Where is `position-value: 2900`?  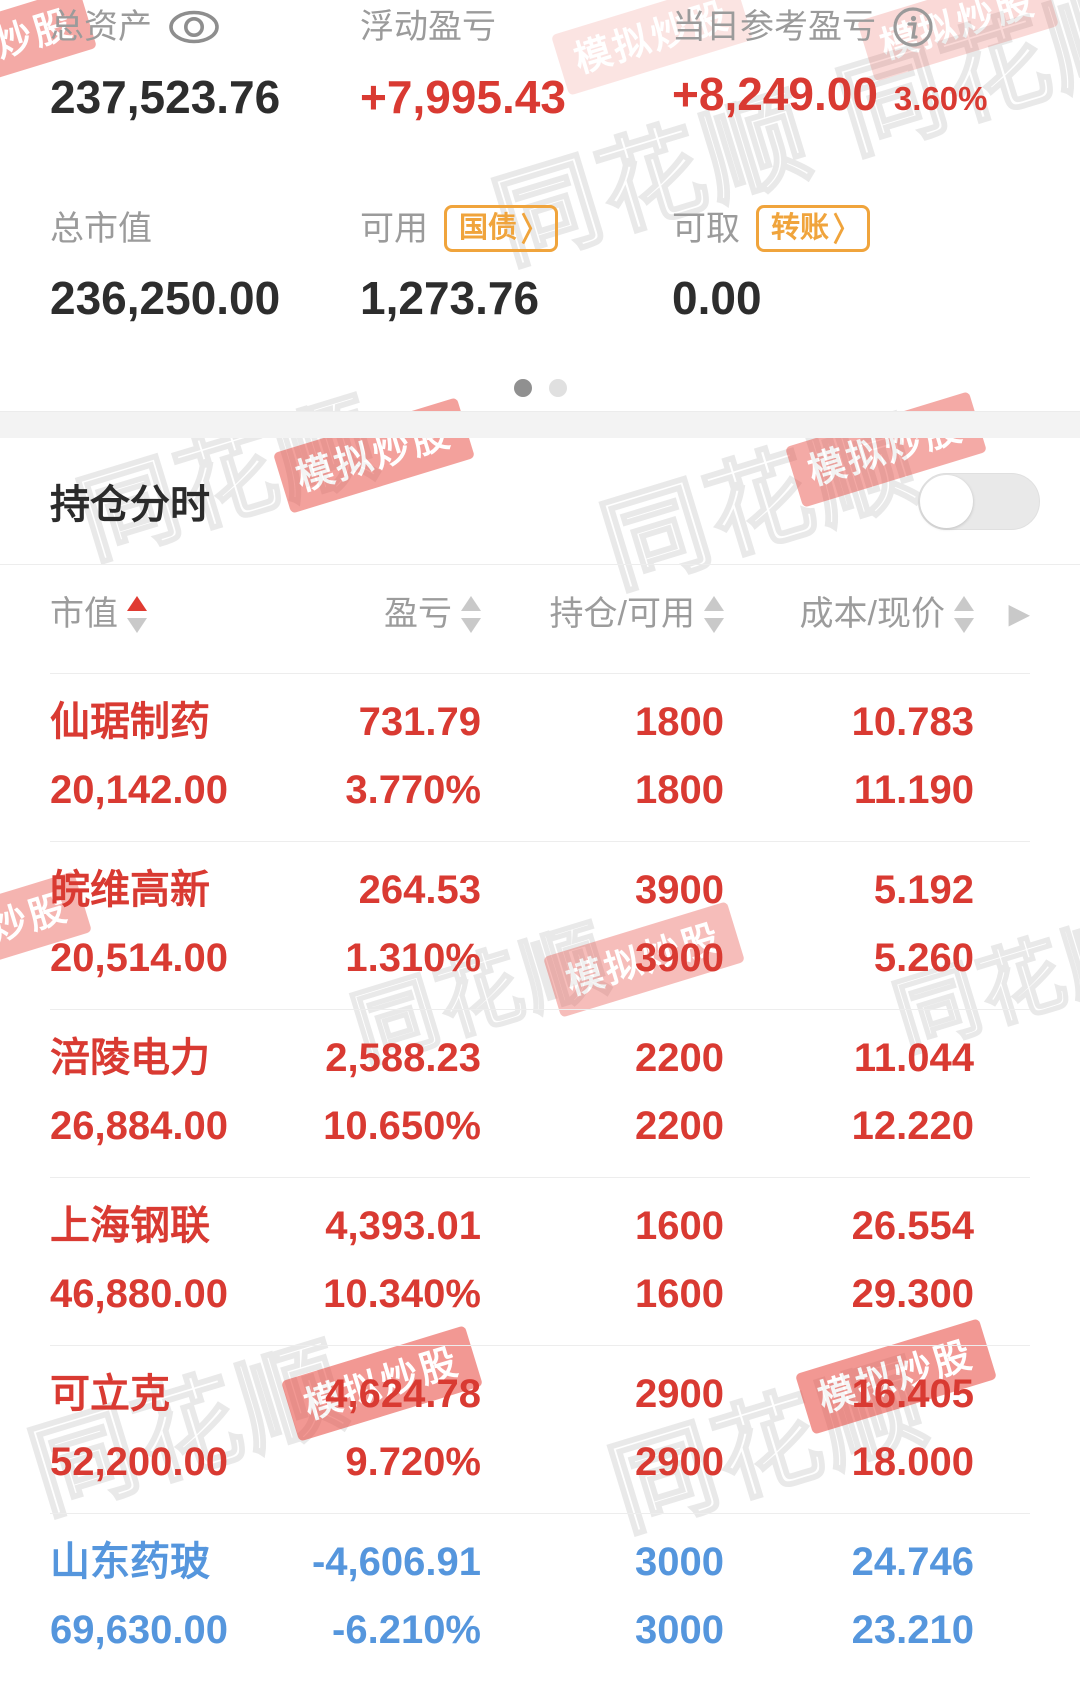
position-value: 2900 is located at coordinates (679, 1394).